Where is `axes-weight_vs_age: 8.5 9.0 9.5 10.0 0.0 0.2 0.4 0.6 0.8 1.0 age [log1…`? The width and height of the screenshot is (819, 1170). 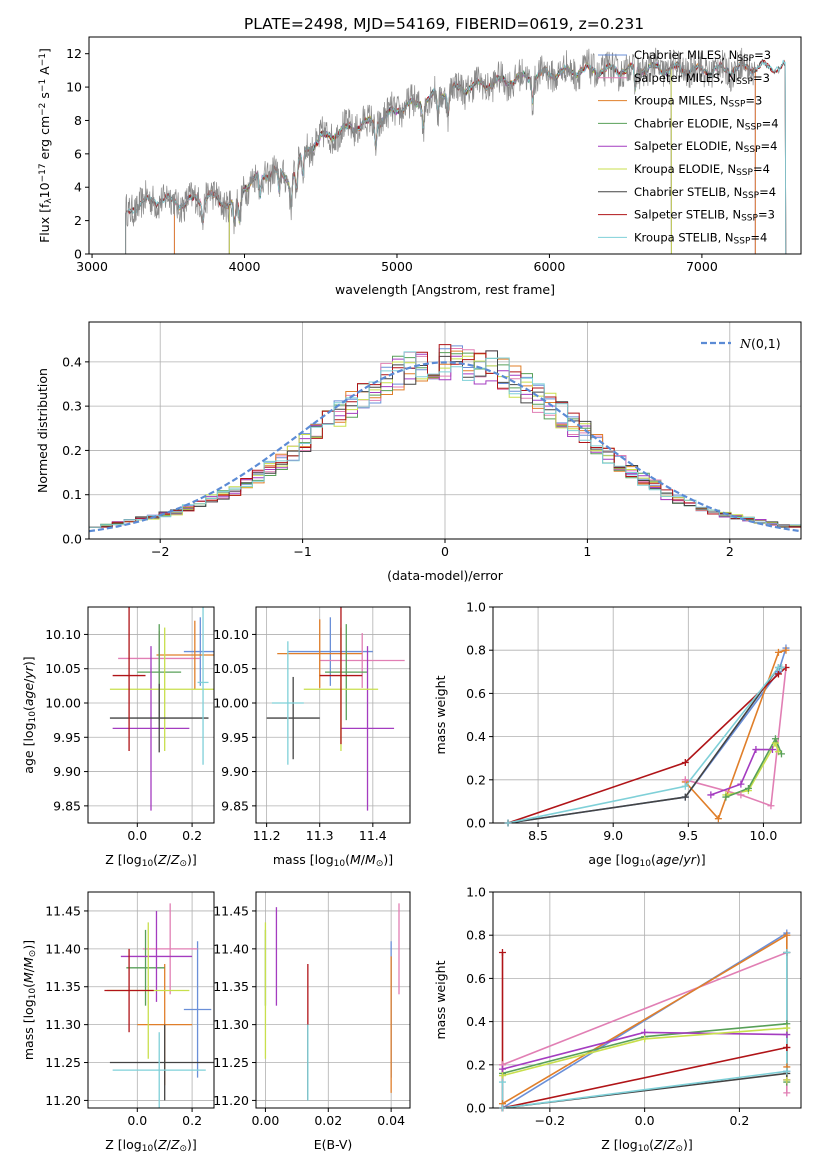 axes-weight_vs_age: 8.5 9.0 9.5 10.0 0.0 0.2 0.4 0.6 0.8 1.0 age [log1… is located at coordinates (617, 734).